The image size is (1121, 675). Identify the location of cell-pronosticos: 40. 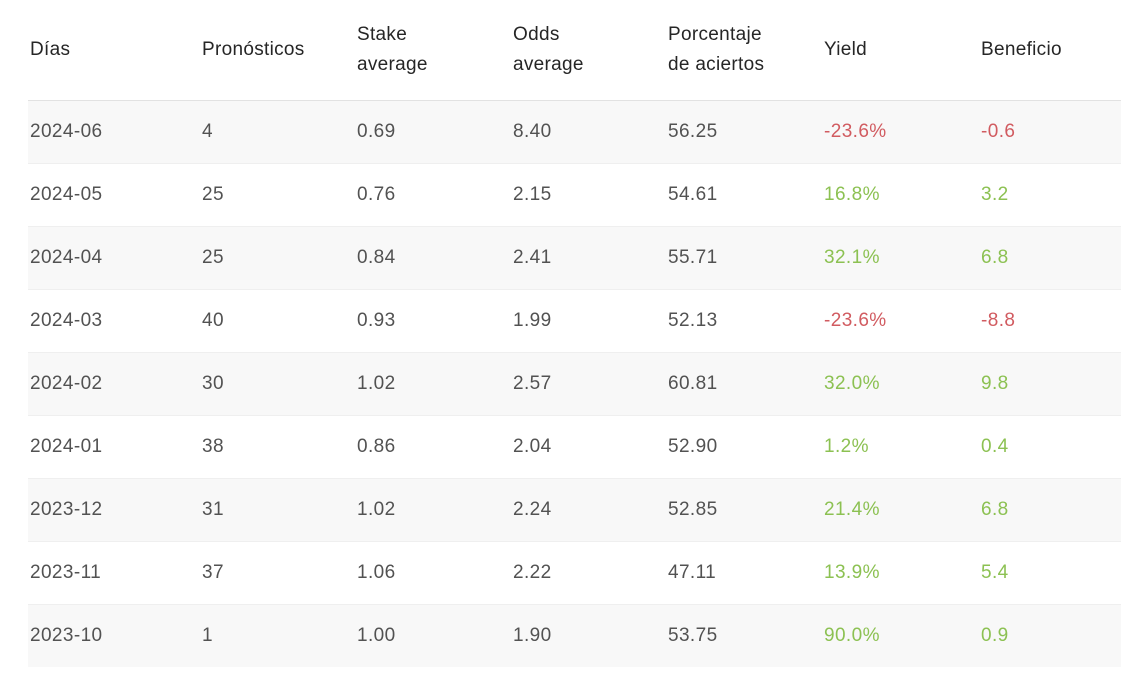
(277, 321).